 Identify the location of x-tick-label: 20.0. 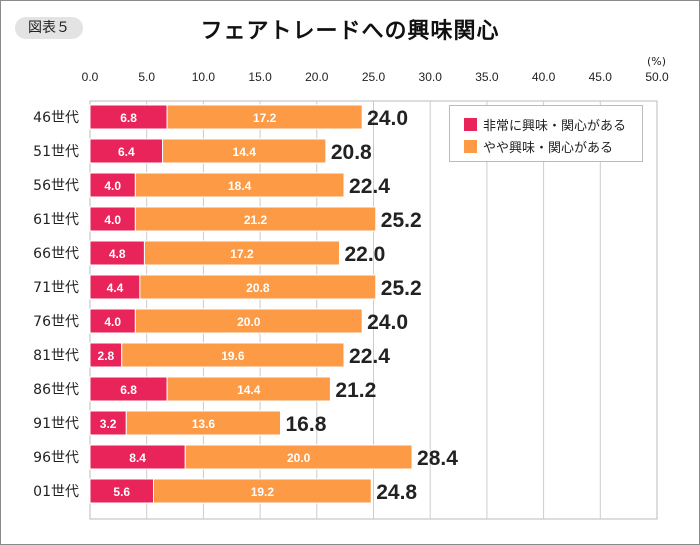
(317, 77).